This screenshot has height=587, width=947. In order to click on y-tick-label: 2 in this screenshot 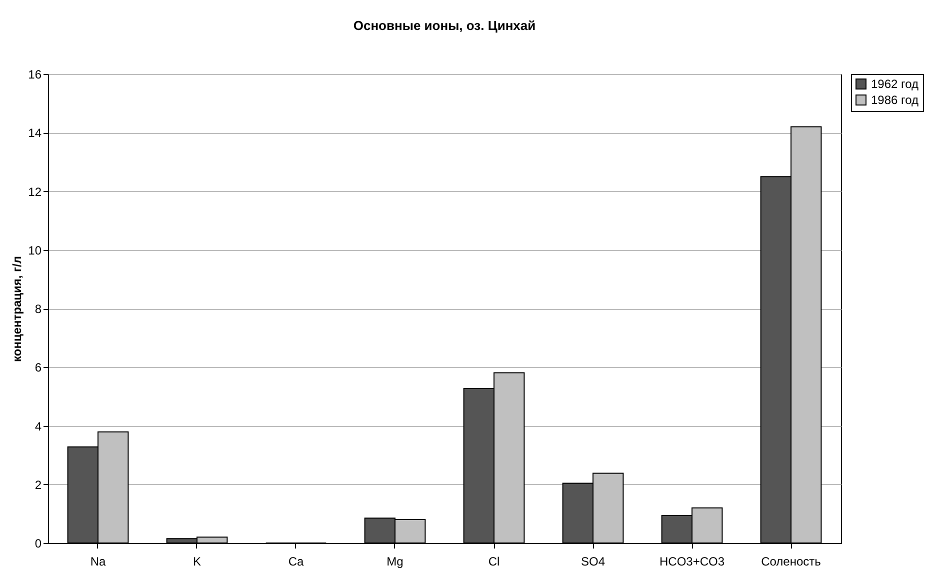, I will do `click(38, 485)`.